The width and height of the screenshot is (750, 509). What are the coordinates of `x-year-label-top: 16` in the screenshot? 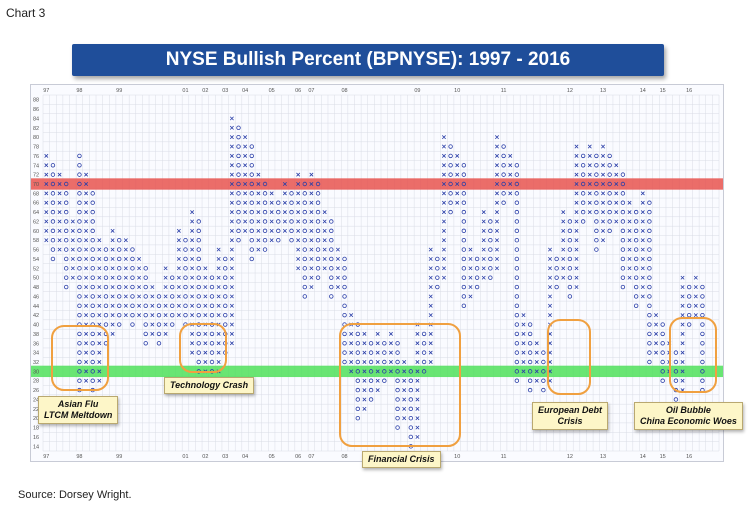 It's located at (689, 91).